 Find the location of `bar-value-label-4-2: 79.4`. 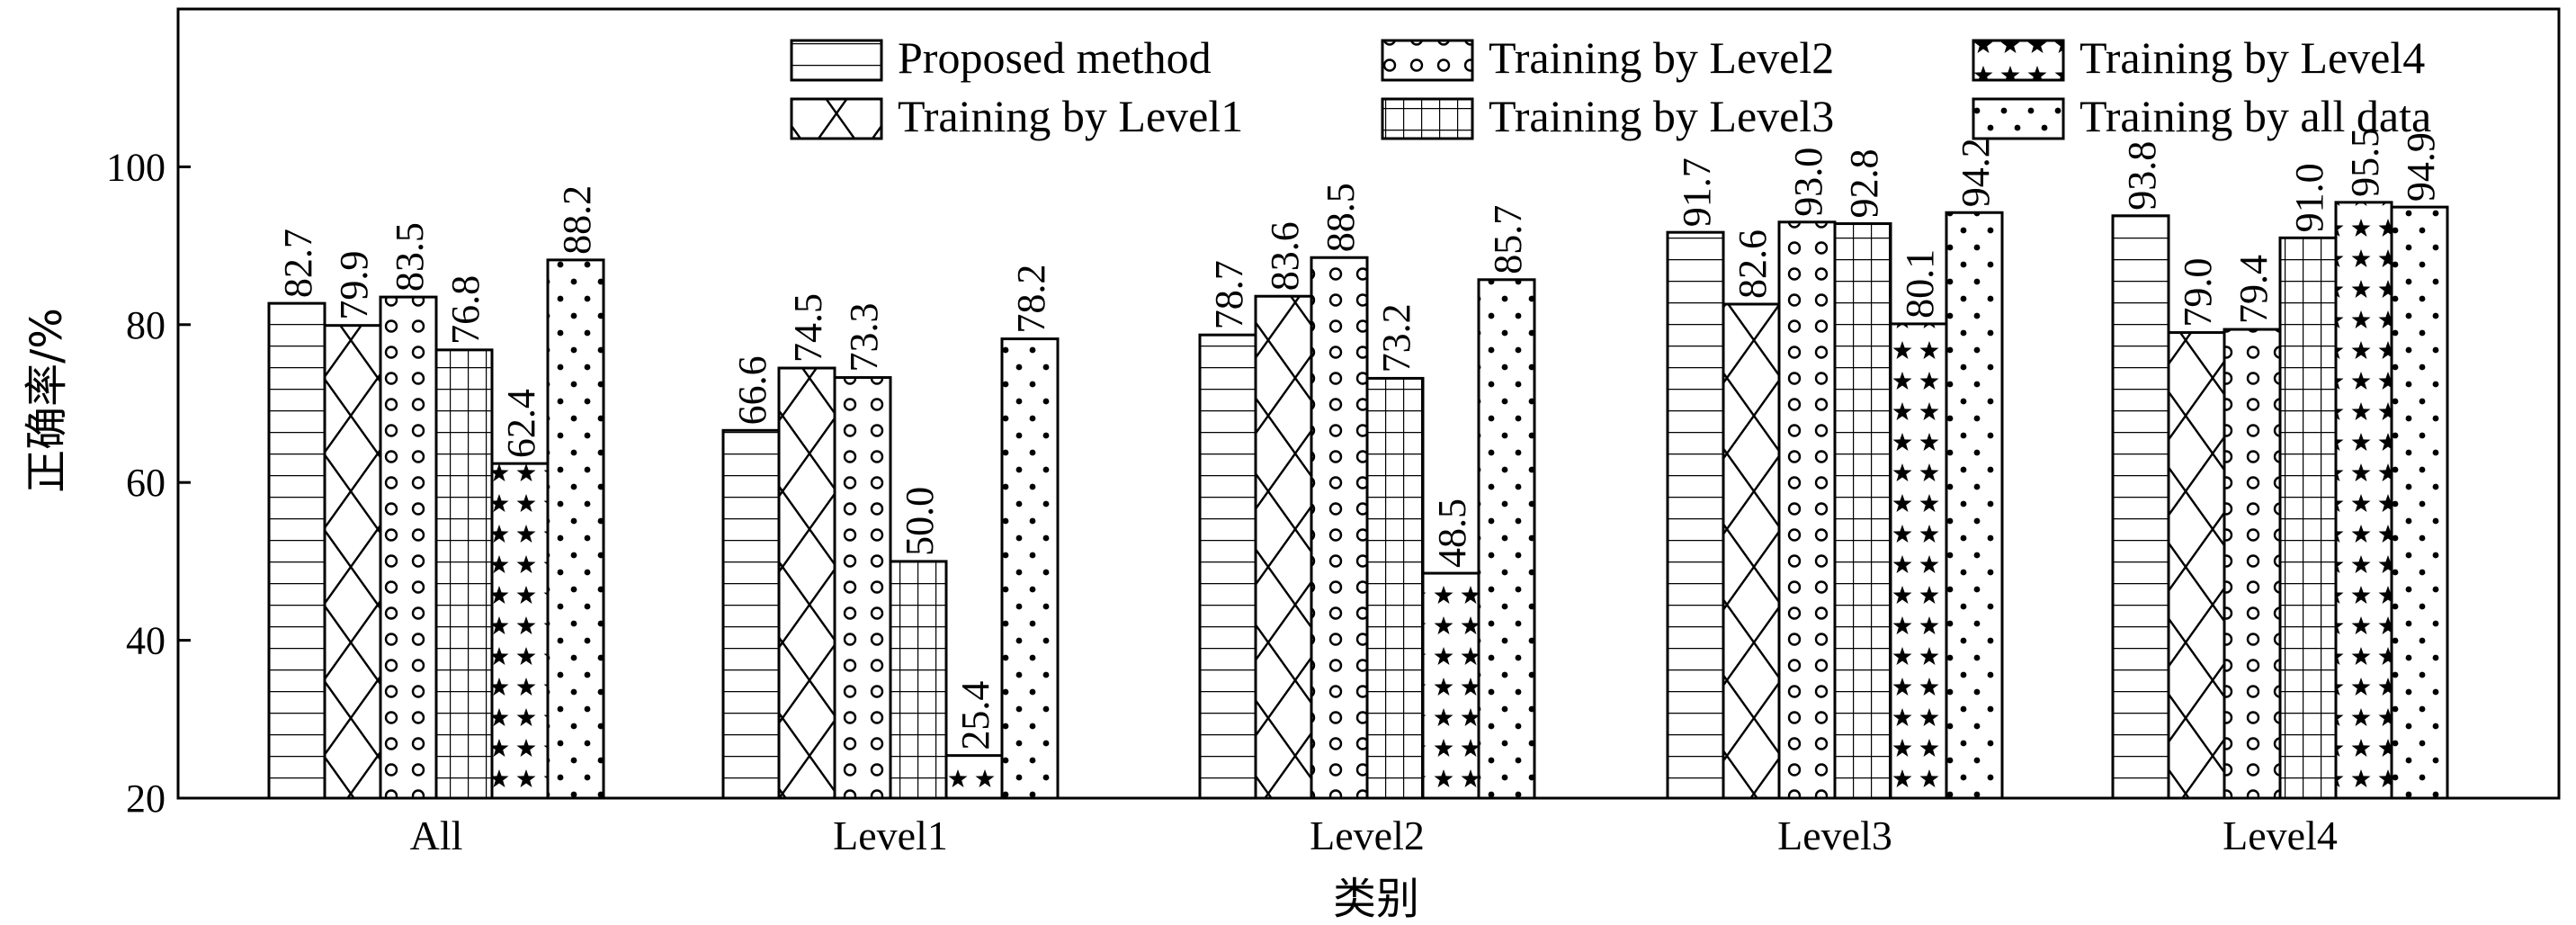

bar-value-label-4-2: 79.4 is located at coordinates (2254, 289).